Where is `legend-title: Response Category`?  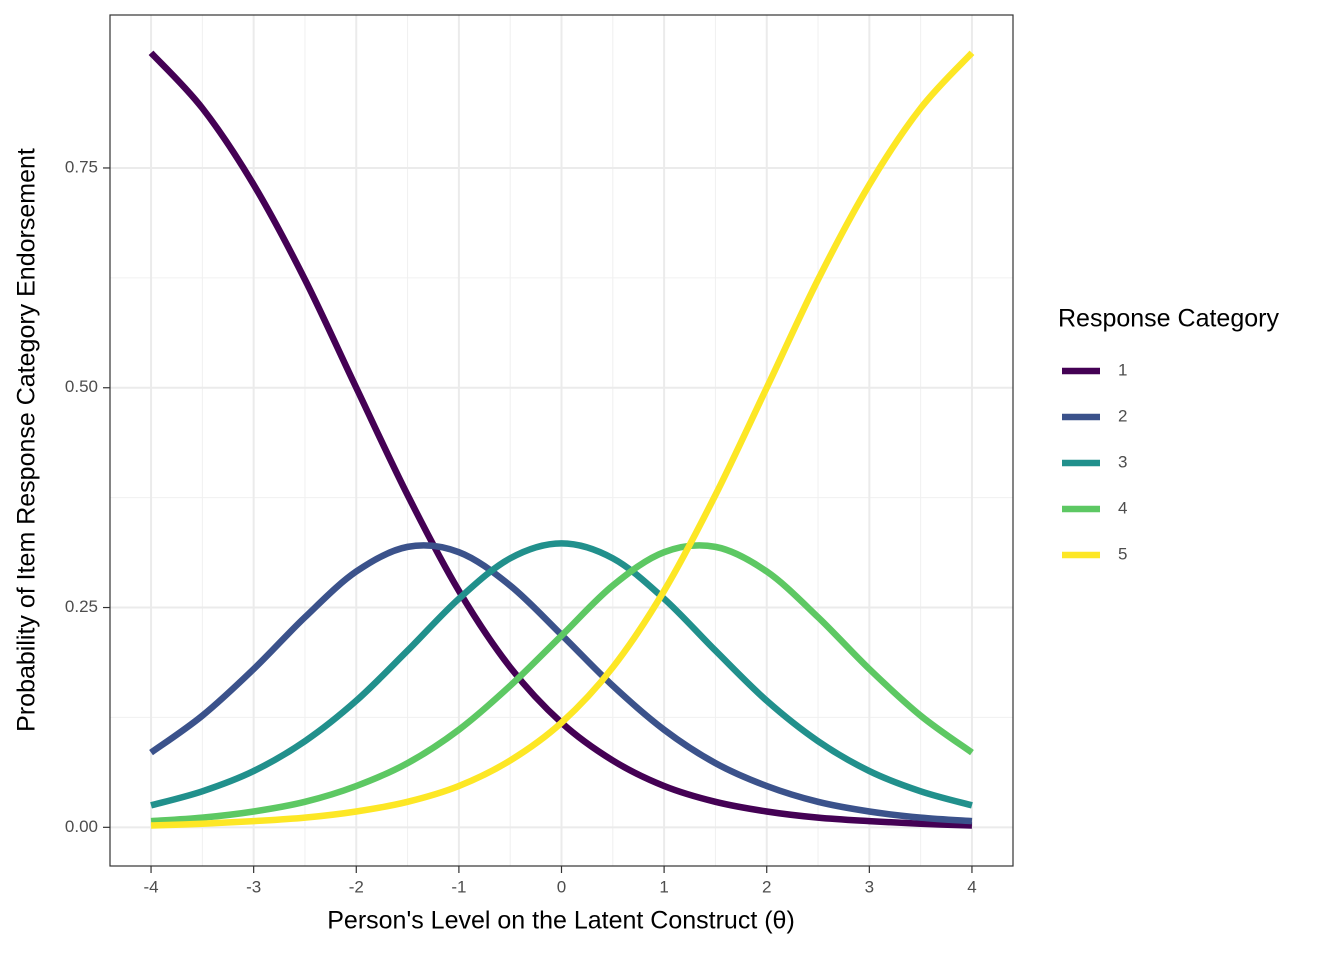
legend-title: Response Category is located at coordinates (1168, 319).